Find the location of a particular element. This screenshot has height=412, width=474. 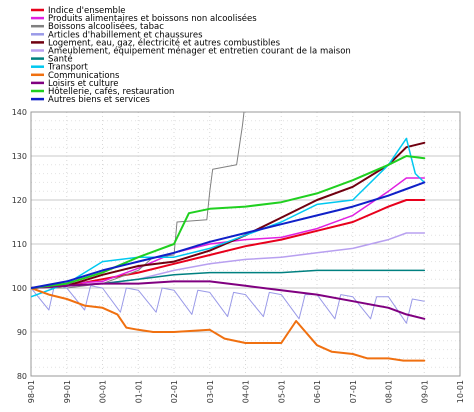

y-tick-label: 90 is located at coordinates (22, 332).